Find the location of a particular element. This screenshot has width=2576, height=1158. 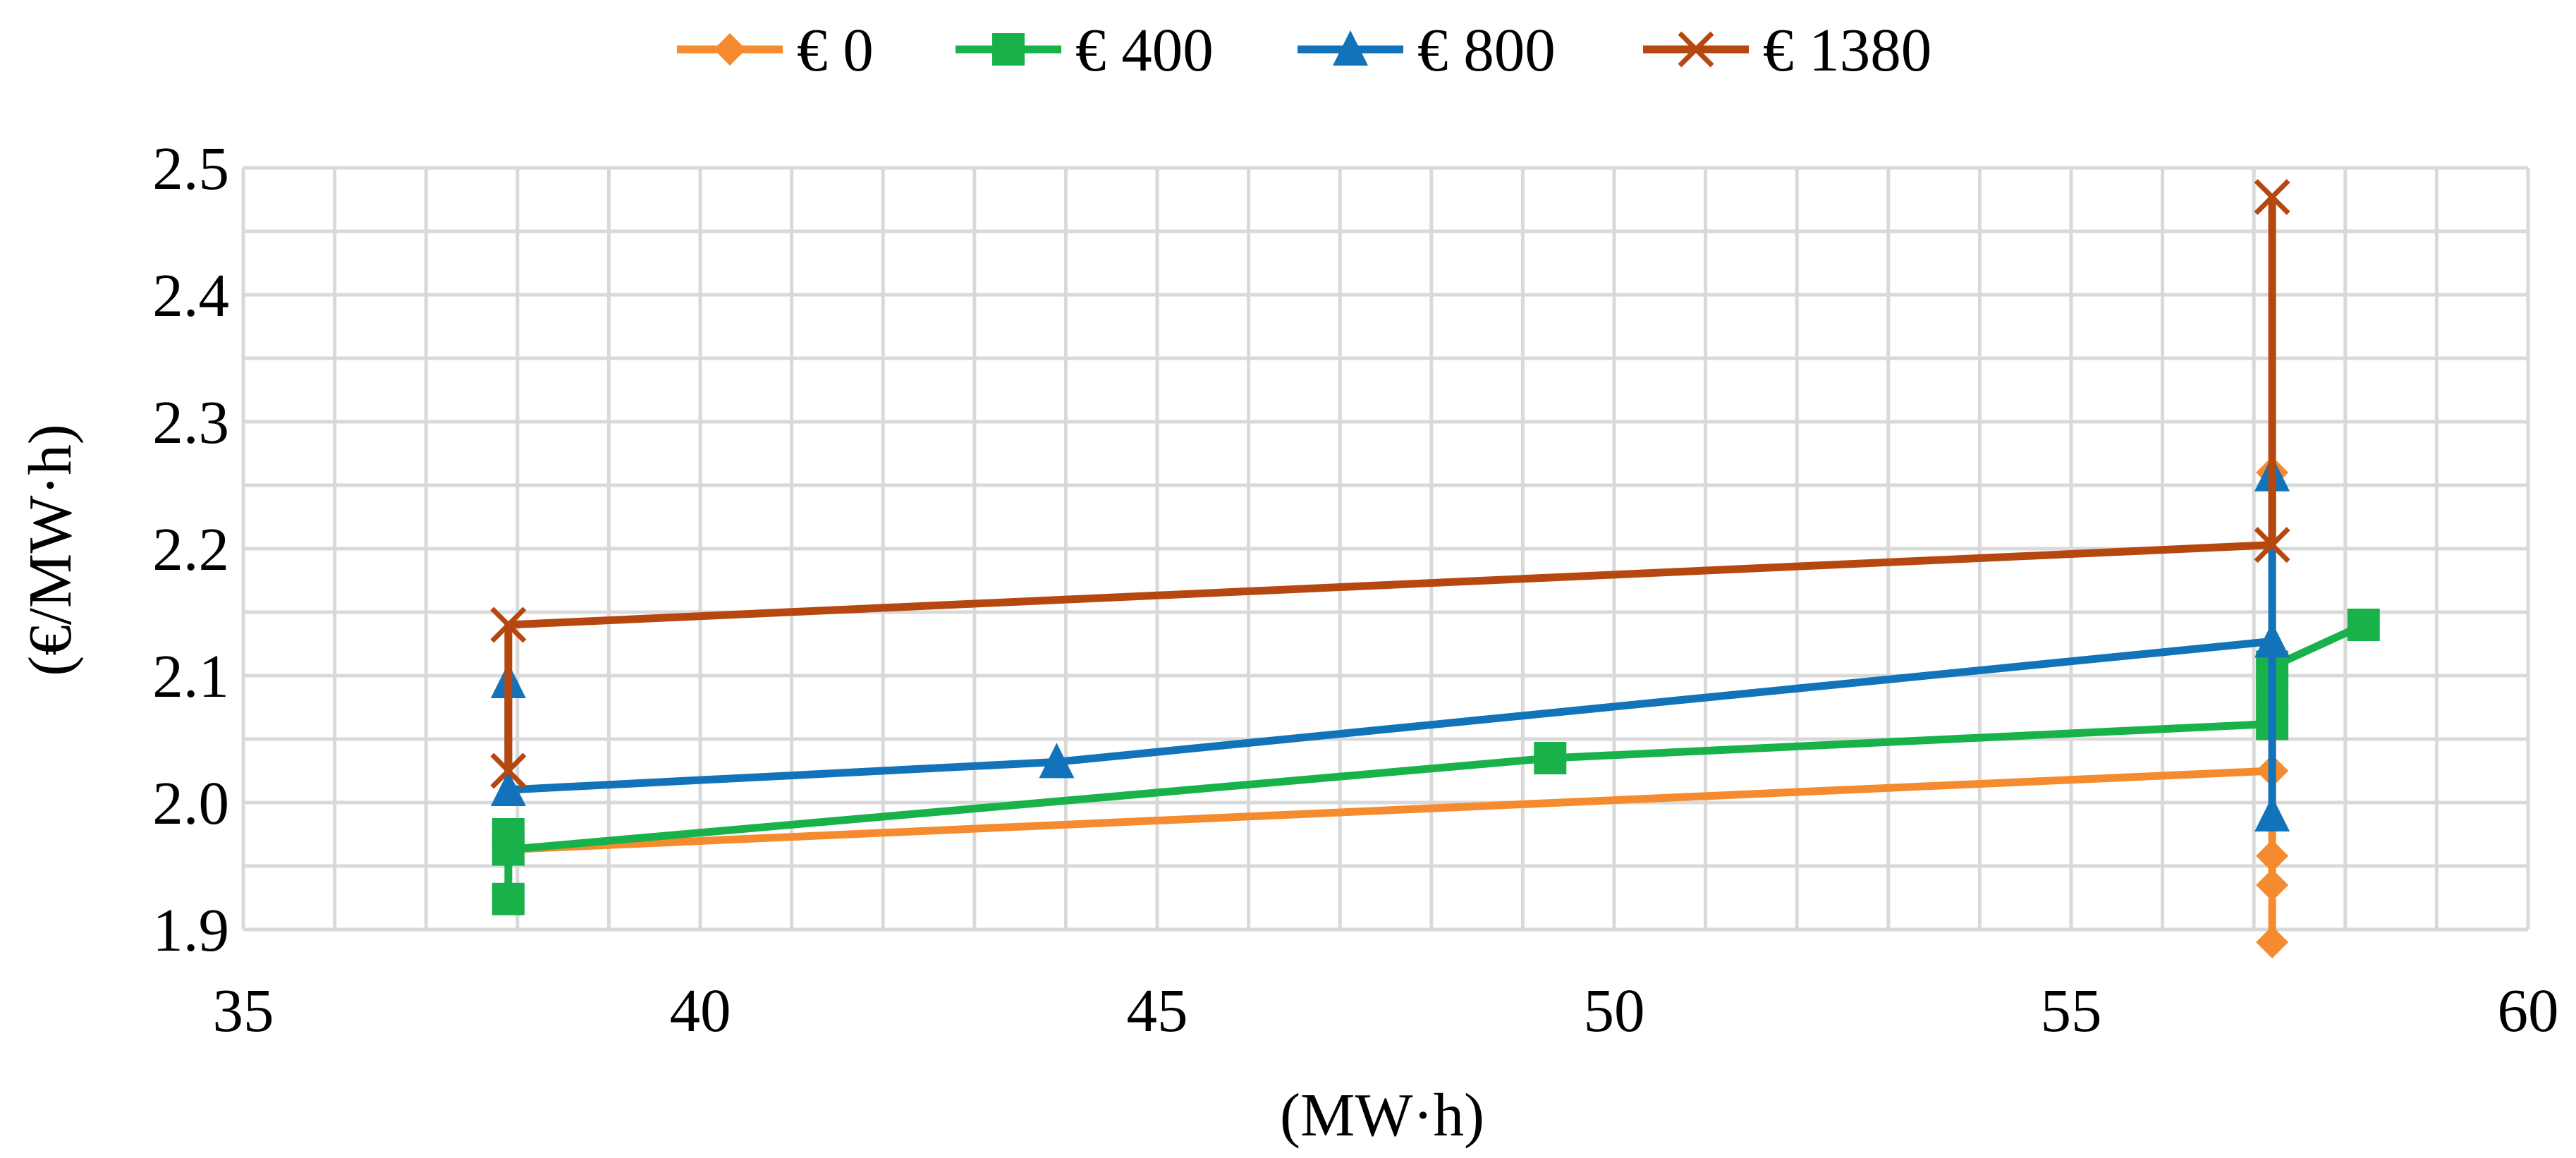

legend-item: € 0 is located at coordinates (775, 50).